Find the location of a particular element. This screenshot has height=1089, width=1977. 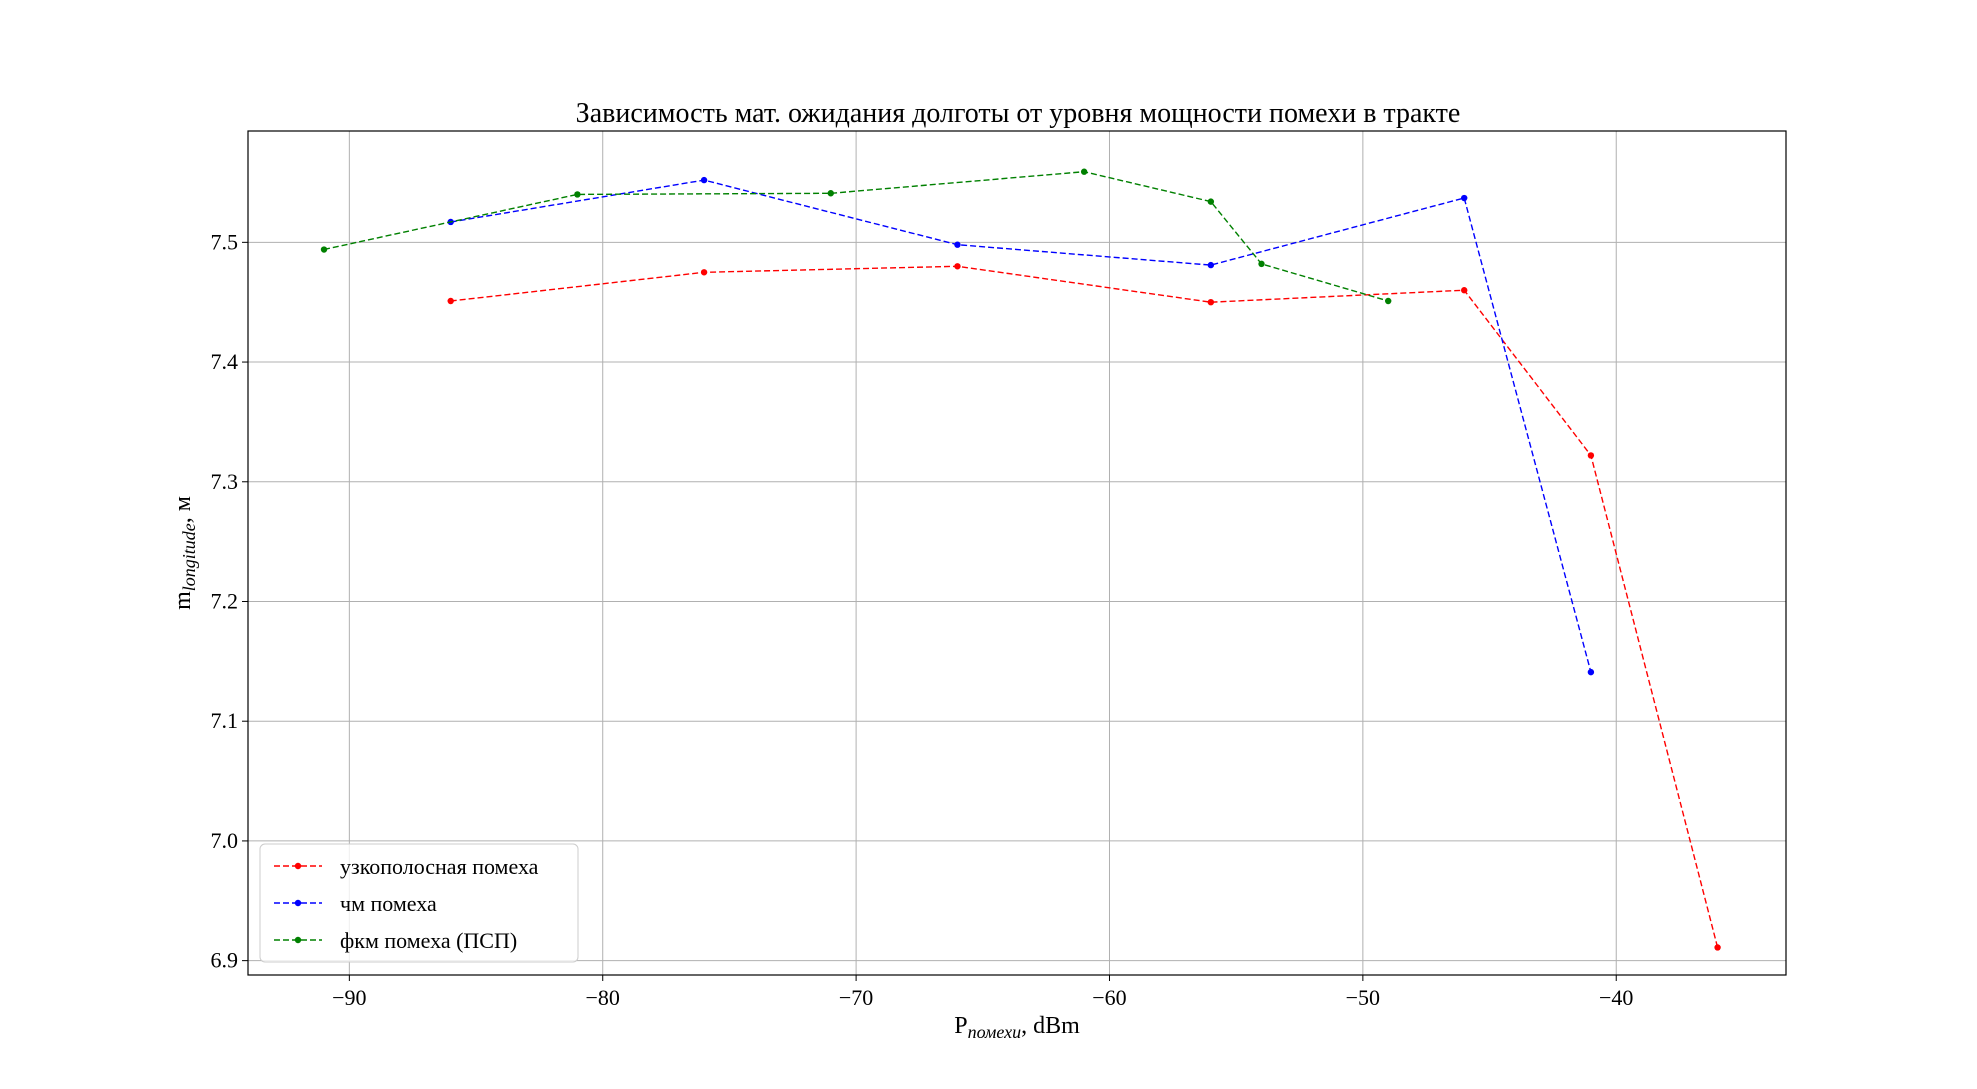

y-tick-label: 7.3 is located at coordinates (225, 481).